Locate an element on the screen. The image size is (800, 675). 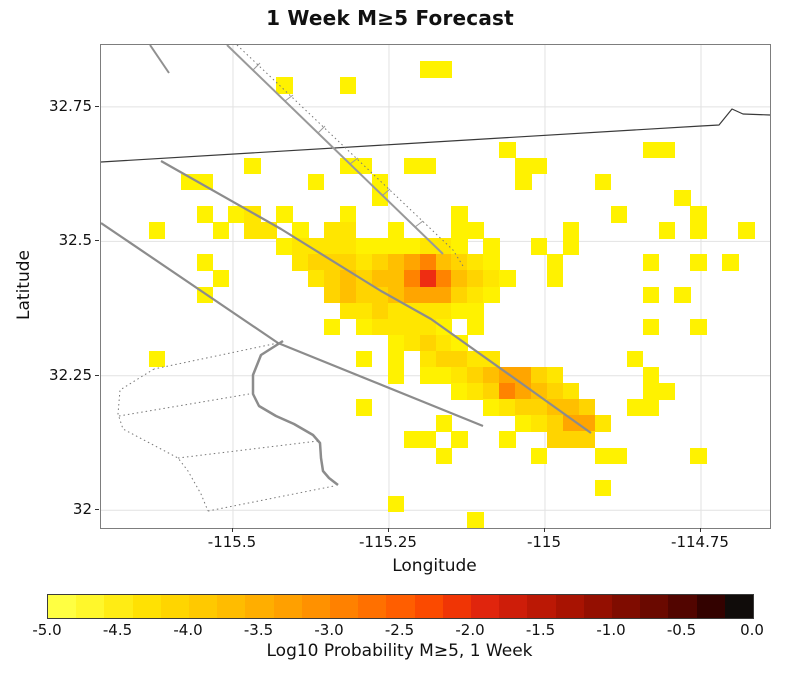
colorbar is located at coordinates (400, 606).